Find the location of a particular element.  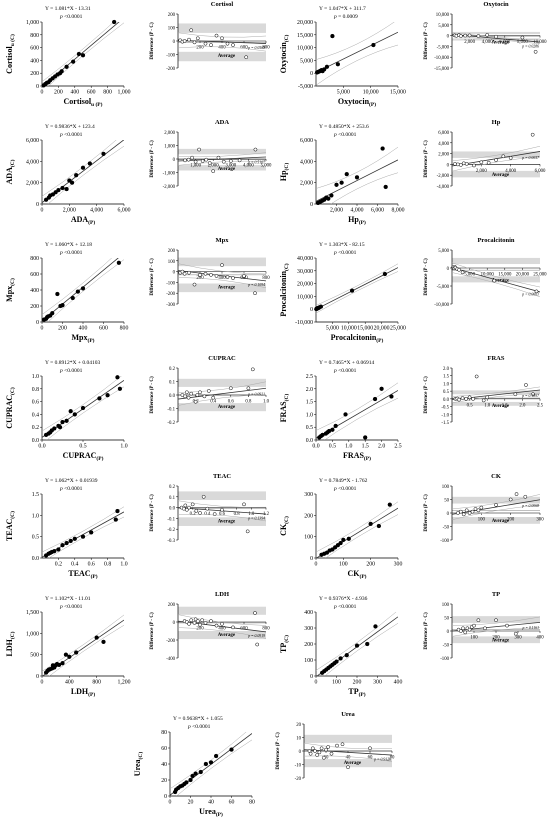

y-tick-label: -100 is located at coordinates (170, 56).